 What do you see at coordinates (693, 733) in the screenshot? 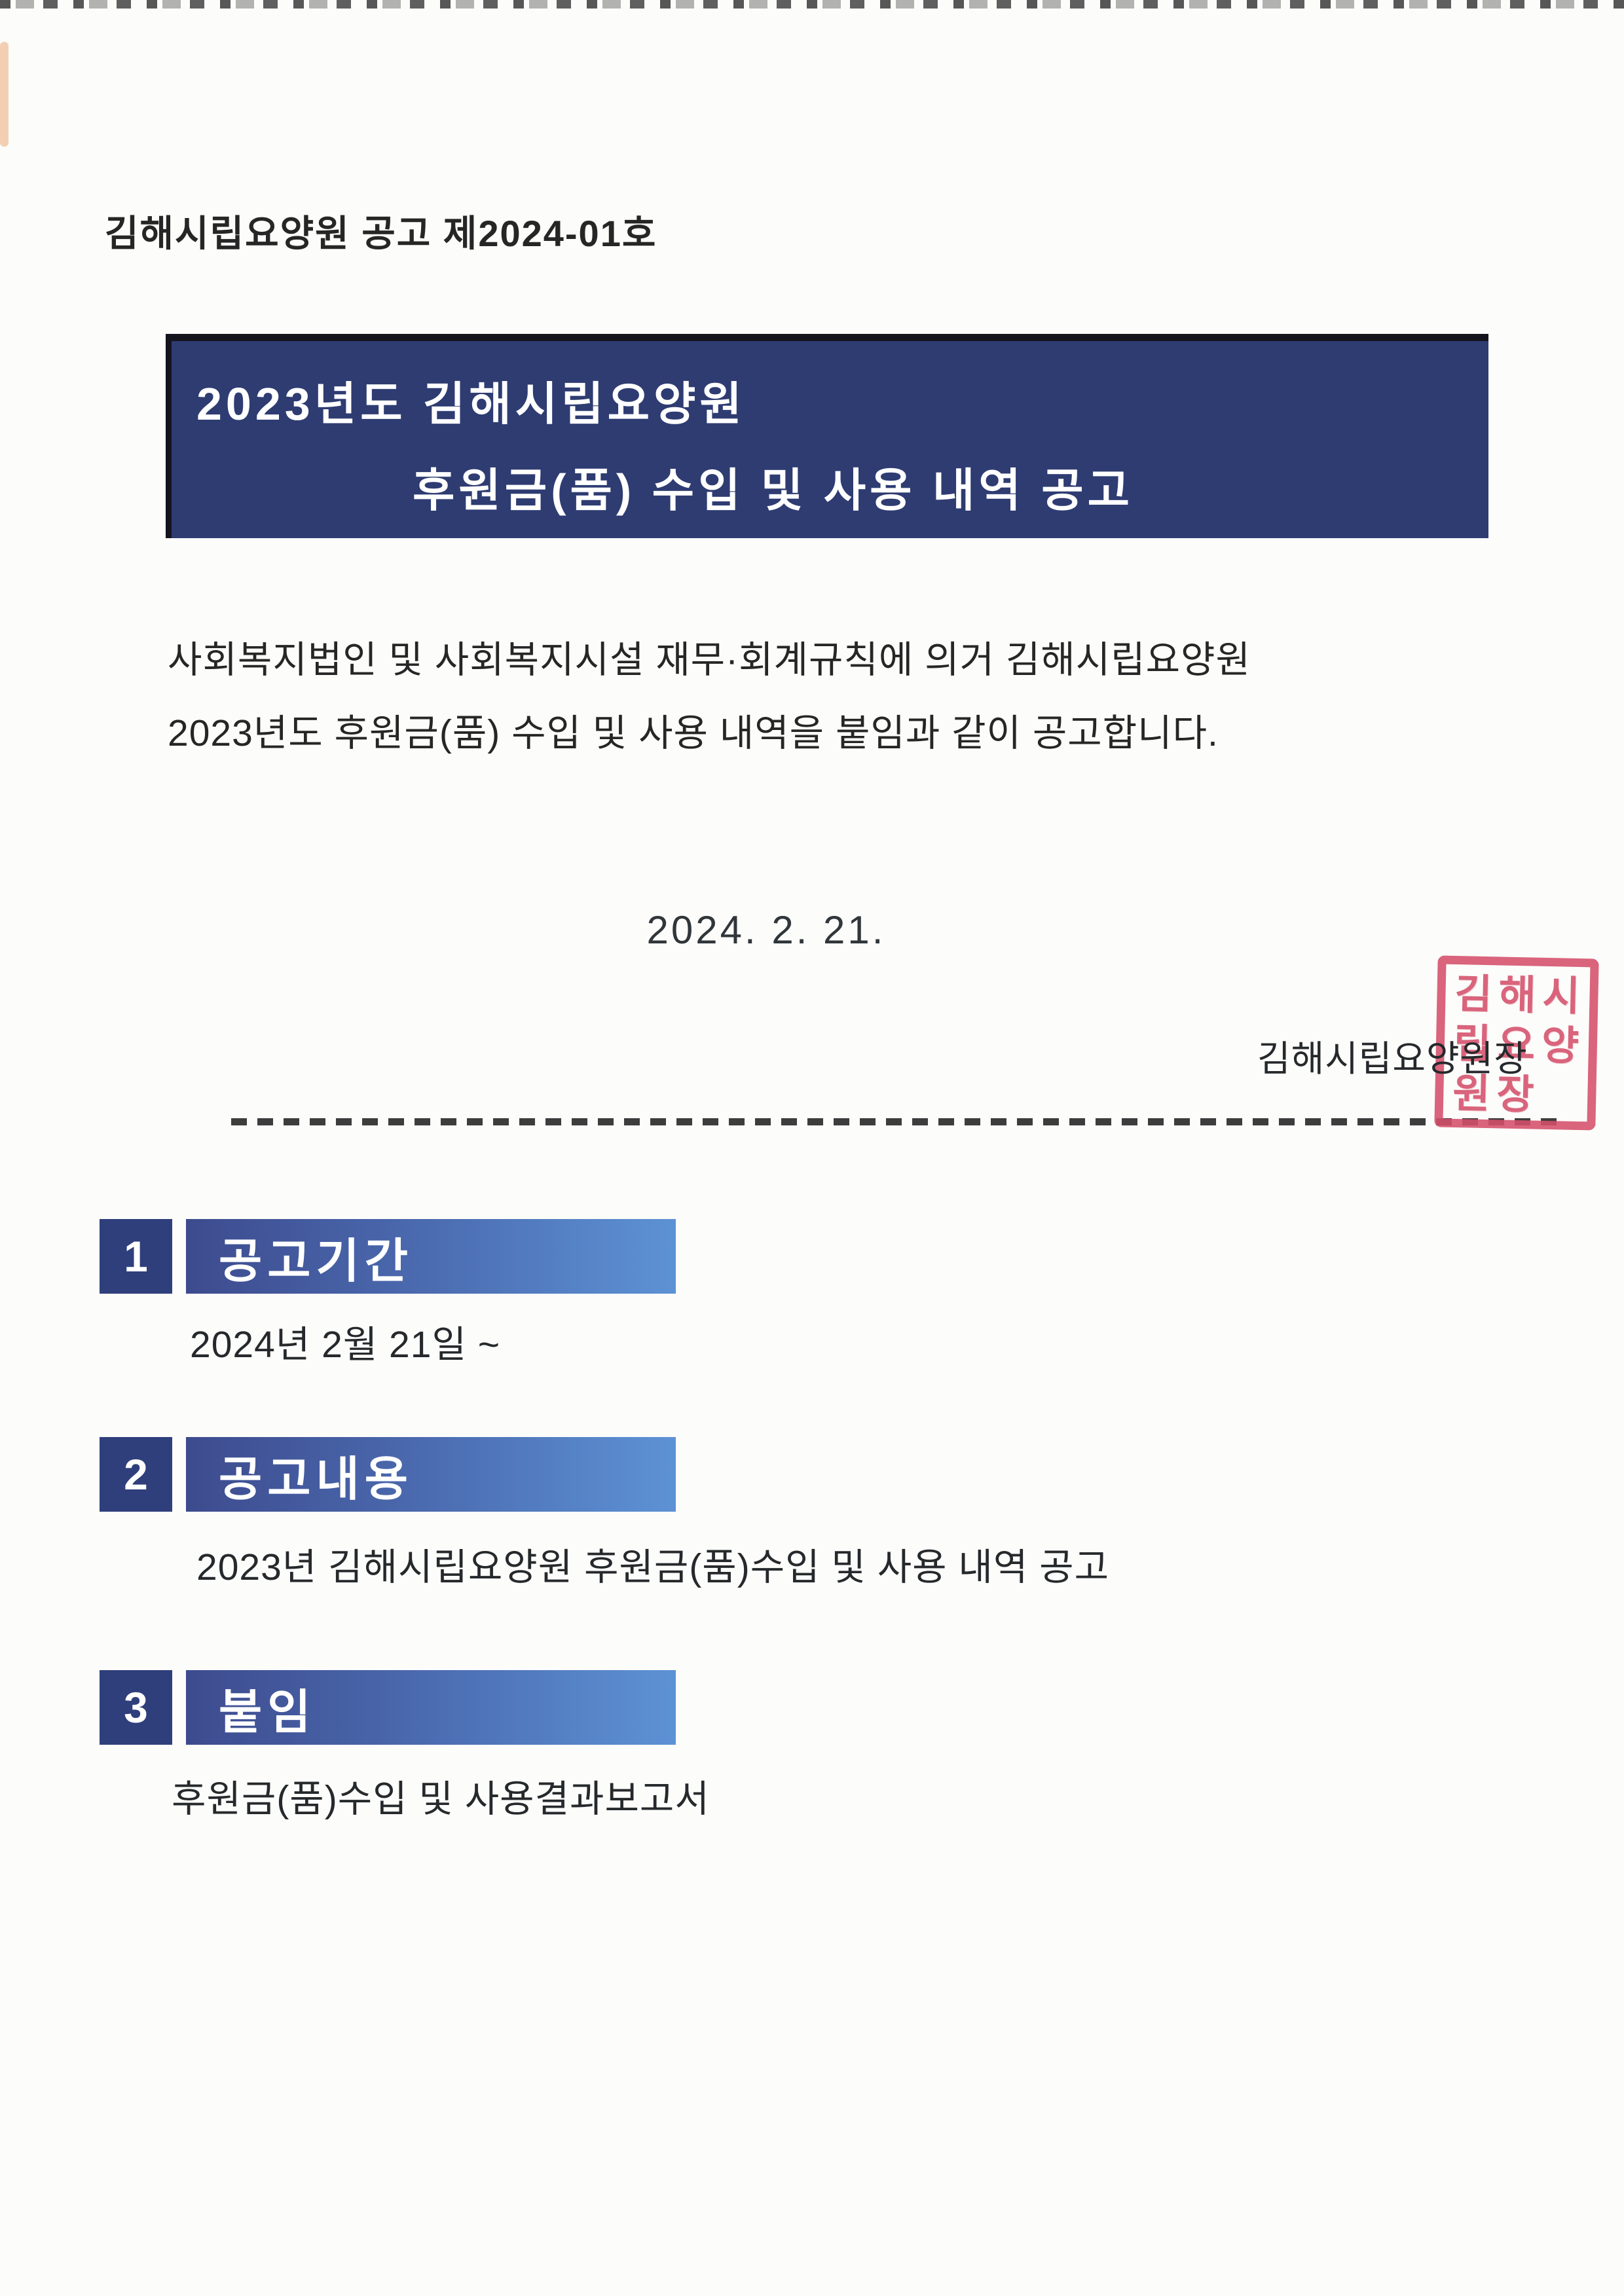
I see `intro-line2: 2023년도 후원금(품) 수입 및 사용 내역을 붙임과 같이 공고합니다.` at bounding box center [693, 733].